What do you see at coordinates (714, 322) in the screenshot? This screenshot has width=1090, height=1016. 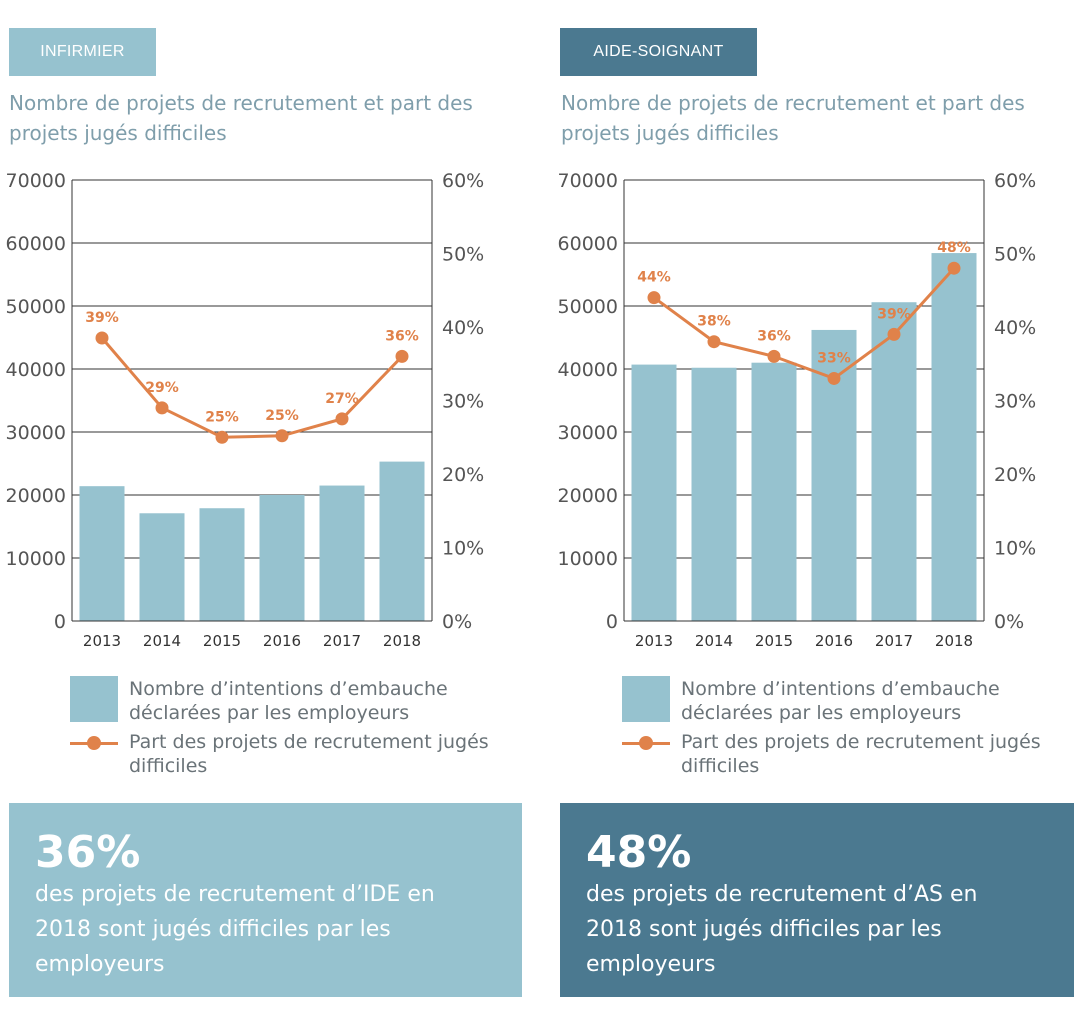 I see `data-label: 38%` at bounding box center [714, 322].